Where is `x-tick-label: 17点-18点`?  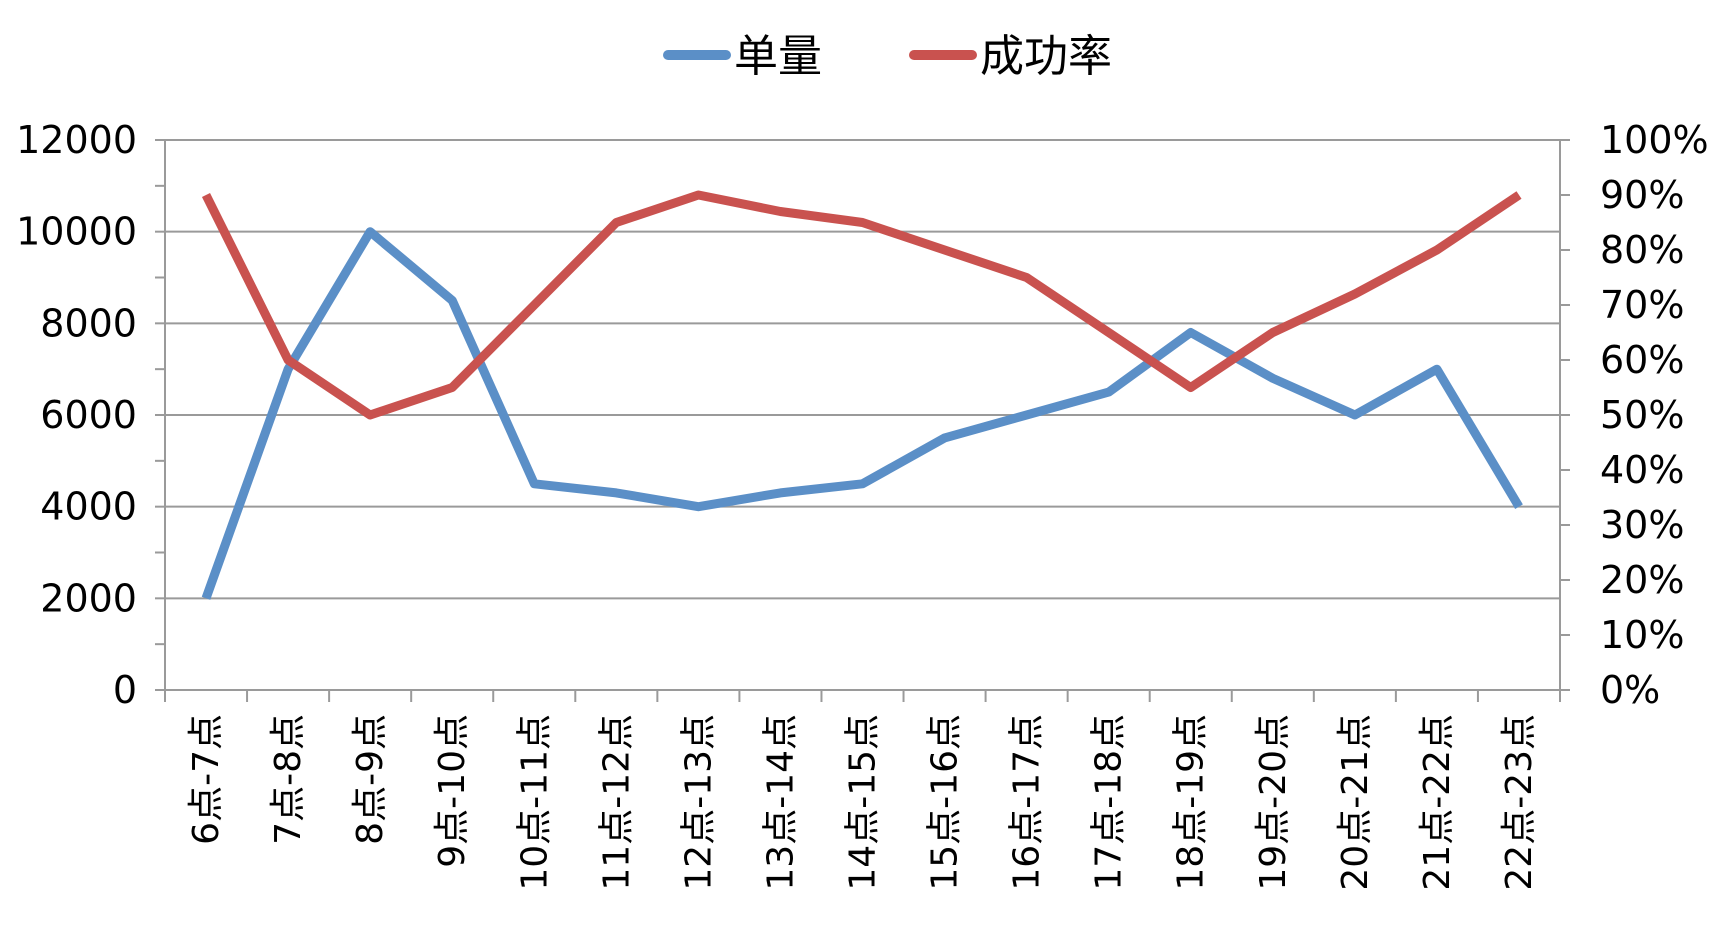
x-tick-label: 17点-18点 is located at coordinates (1109, 802).